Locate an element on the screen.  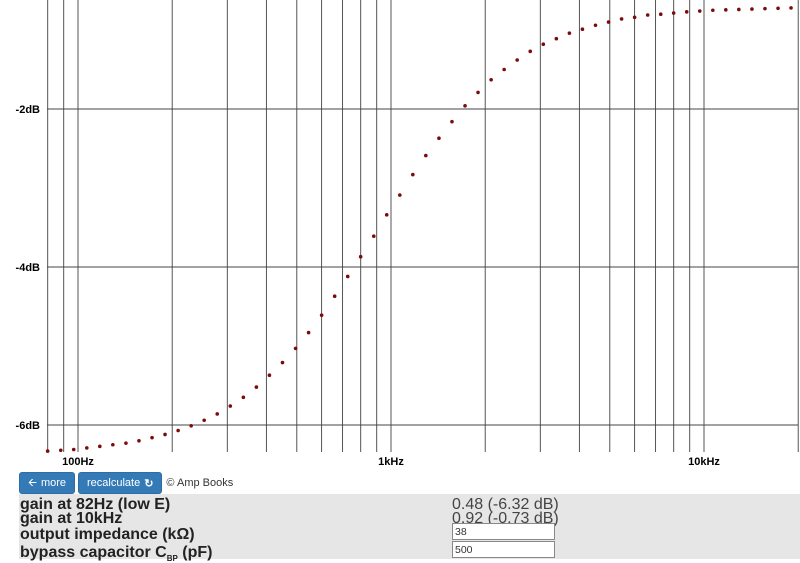
y-tick-label: -6dB is located at coordinates (28, 426).